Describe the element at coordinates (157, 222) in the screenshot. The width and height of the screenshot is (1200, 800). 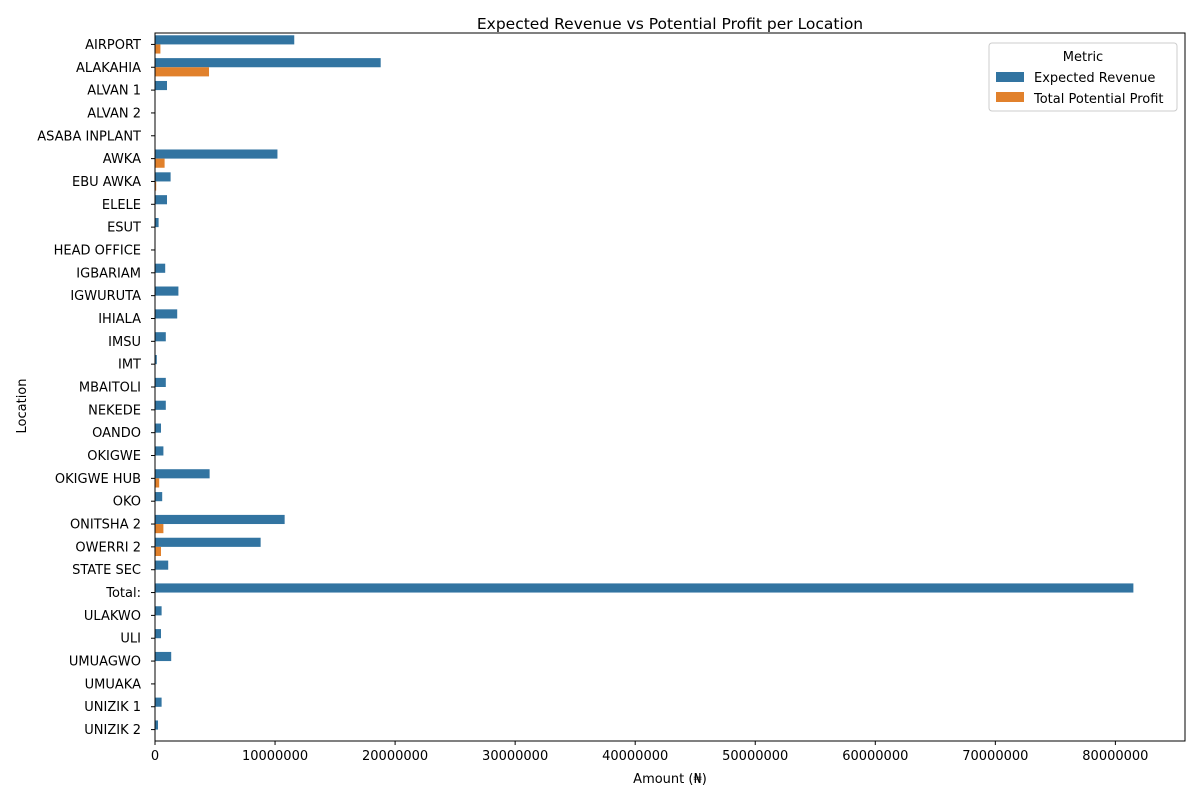
I see `bar-expected-revenue-esut` at that location.